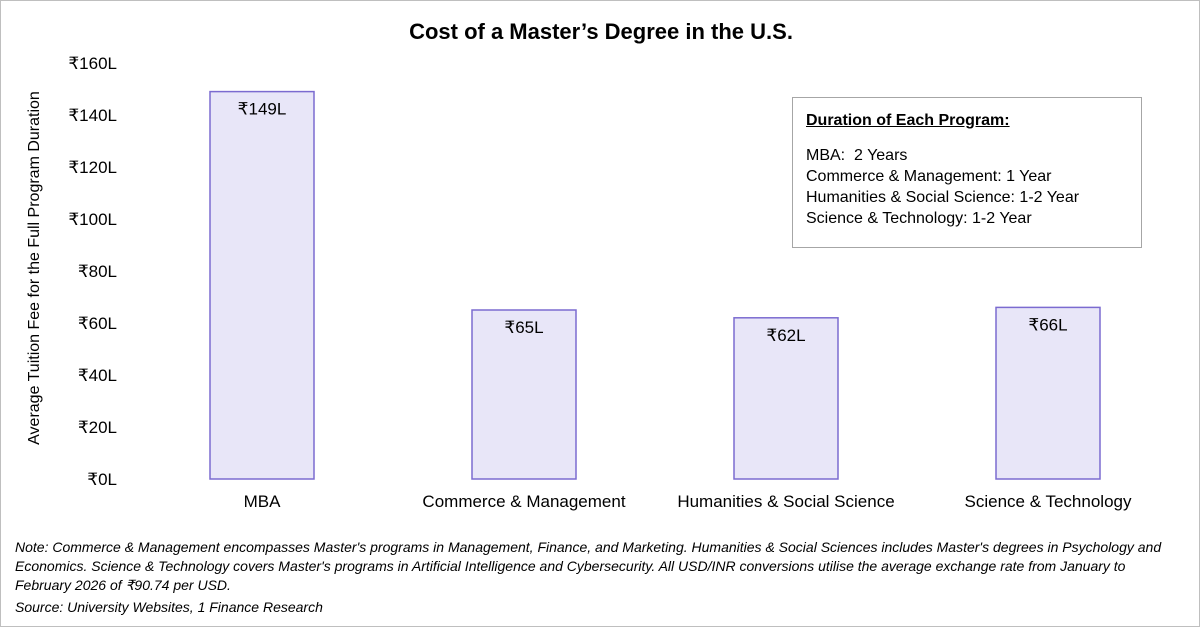 This screenshot has height=627, width=1200. What do you see at coordinates (1048, 501) in the screenshot?
I see `x-category-label: Science & Technology` at bounding box center [1048, 501].